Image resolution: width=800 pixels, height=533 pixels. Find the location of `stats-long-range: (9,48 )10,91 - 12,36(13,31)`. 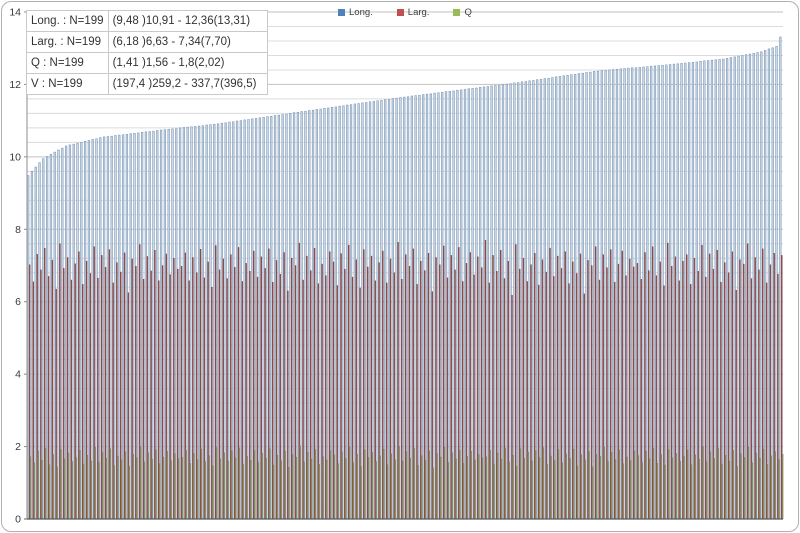

stats-long-range: (9,48 )10,91 - 12,36(13,31) is located at coordinates (187, 21).